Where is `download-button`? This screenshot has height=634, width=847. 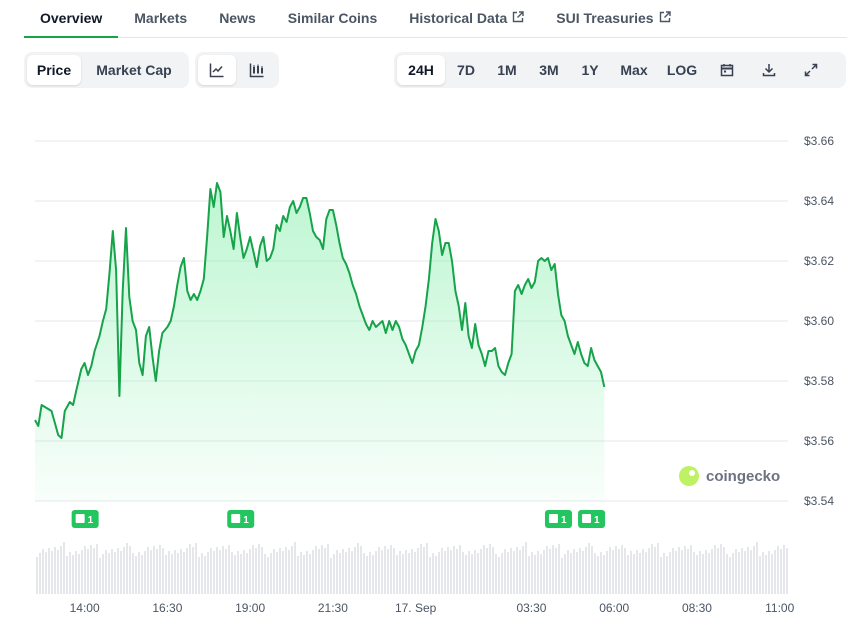 download-button is located at coordinates (769, 70).